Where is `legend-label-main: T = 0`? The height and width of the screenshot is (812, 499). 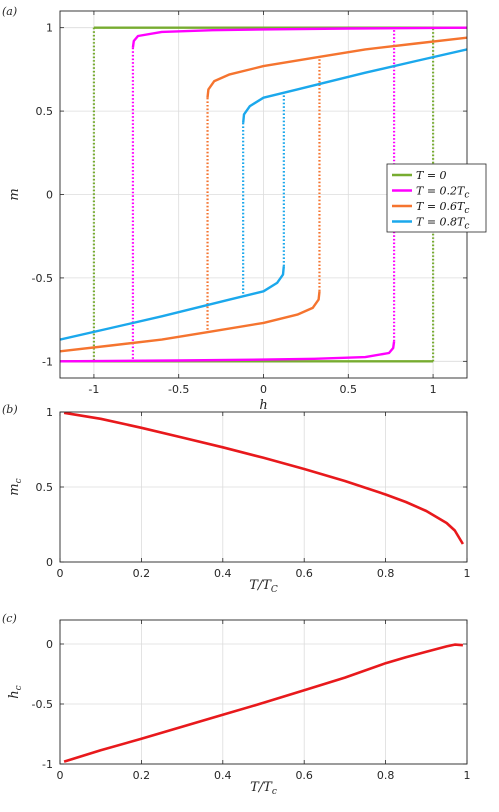
legend-label-main: T = 0 is located at coordinates (431, 175).